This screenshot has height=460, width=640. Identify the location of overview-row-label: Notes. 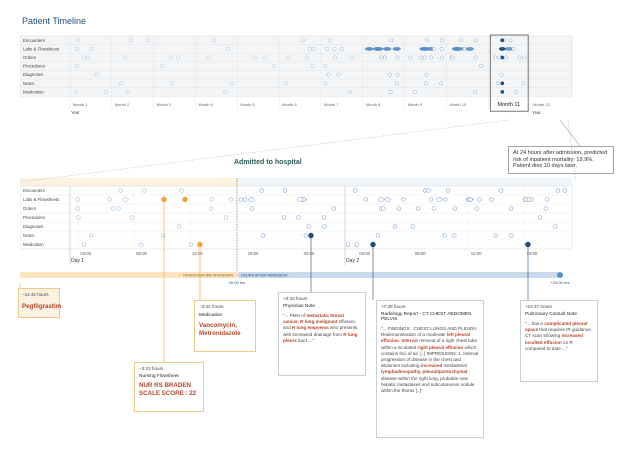
(28, 83).